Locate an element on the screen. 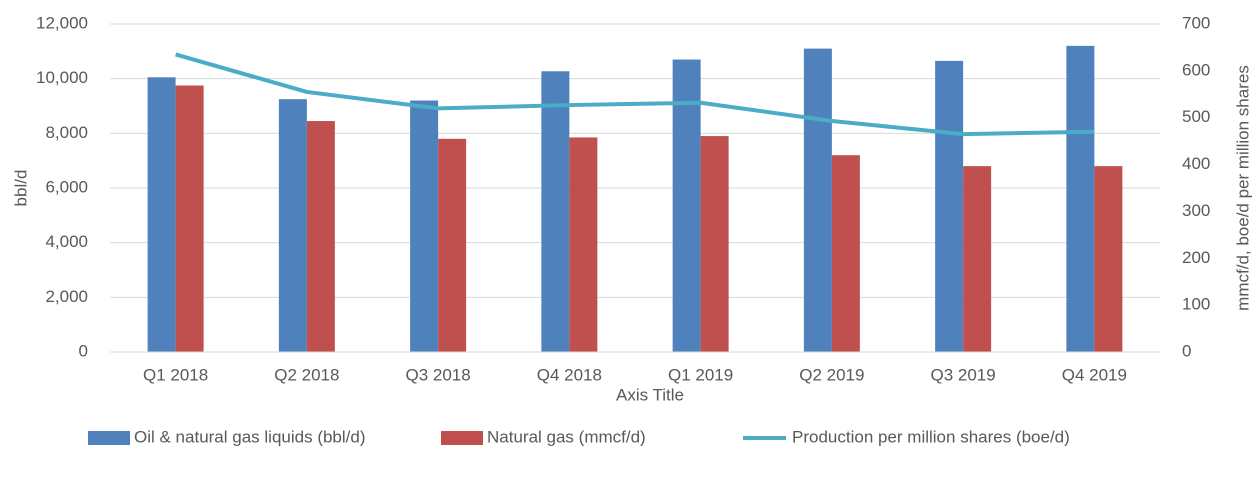 The image size is (1260, 480). x-tick-label: Q1 2018 is located at coordinates (175, 374).